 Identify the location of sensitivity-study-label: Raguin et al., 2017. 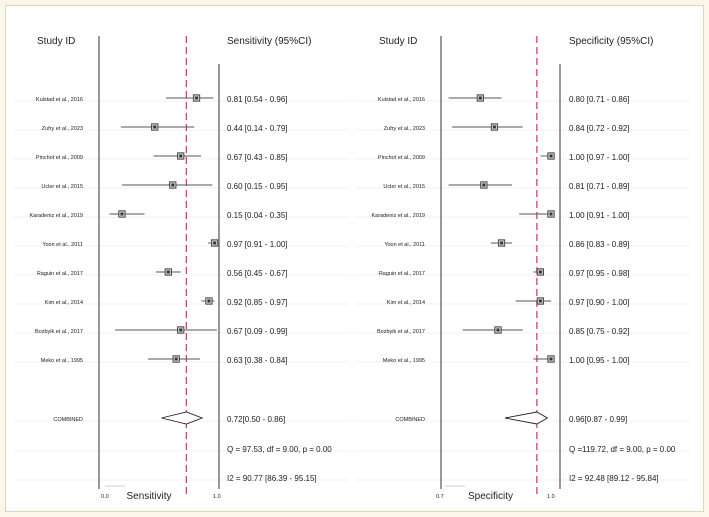
(60, 274).